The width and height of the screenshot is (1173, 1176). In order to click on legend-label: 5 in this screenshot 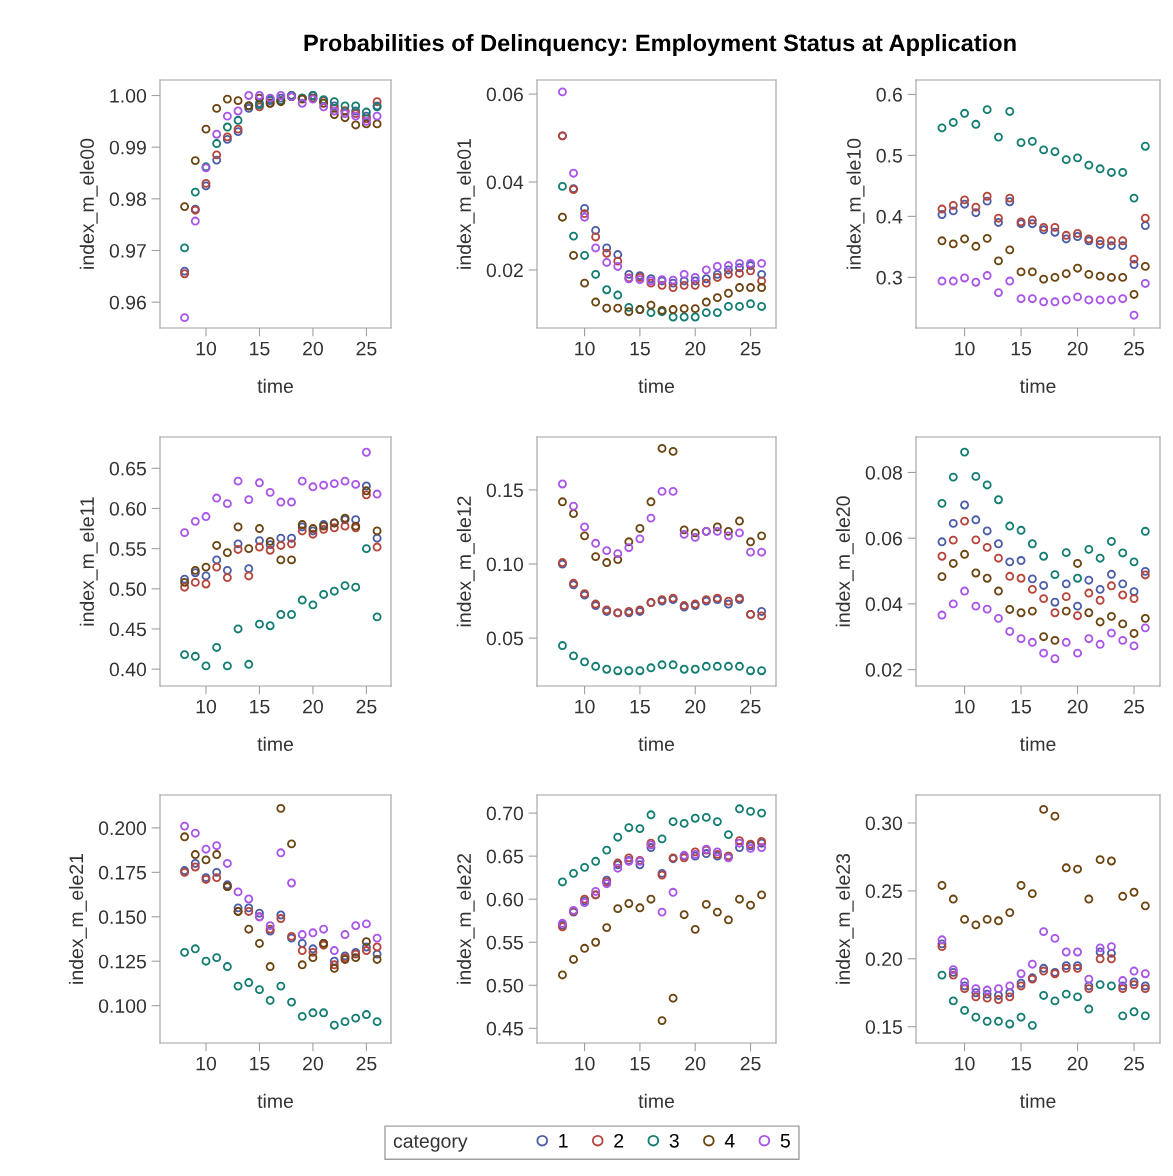, I will do `click(785, 1141)`.